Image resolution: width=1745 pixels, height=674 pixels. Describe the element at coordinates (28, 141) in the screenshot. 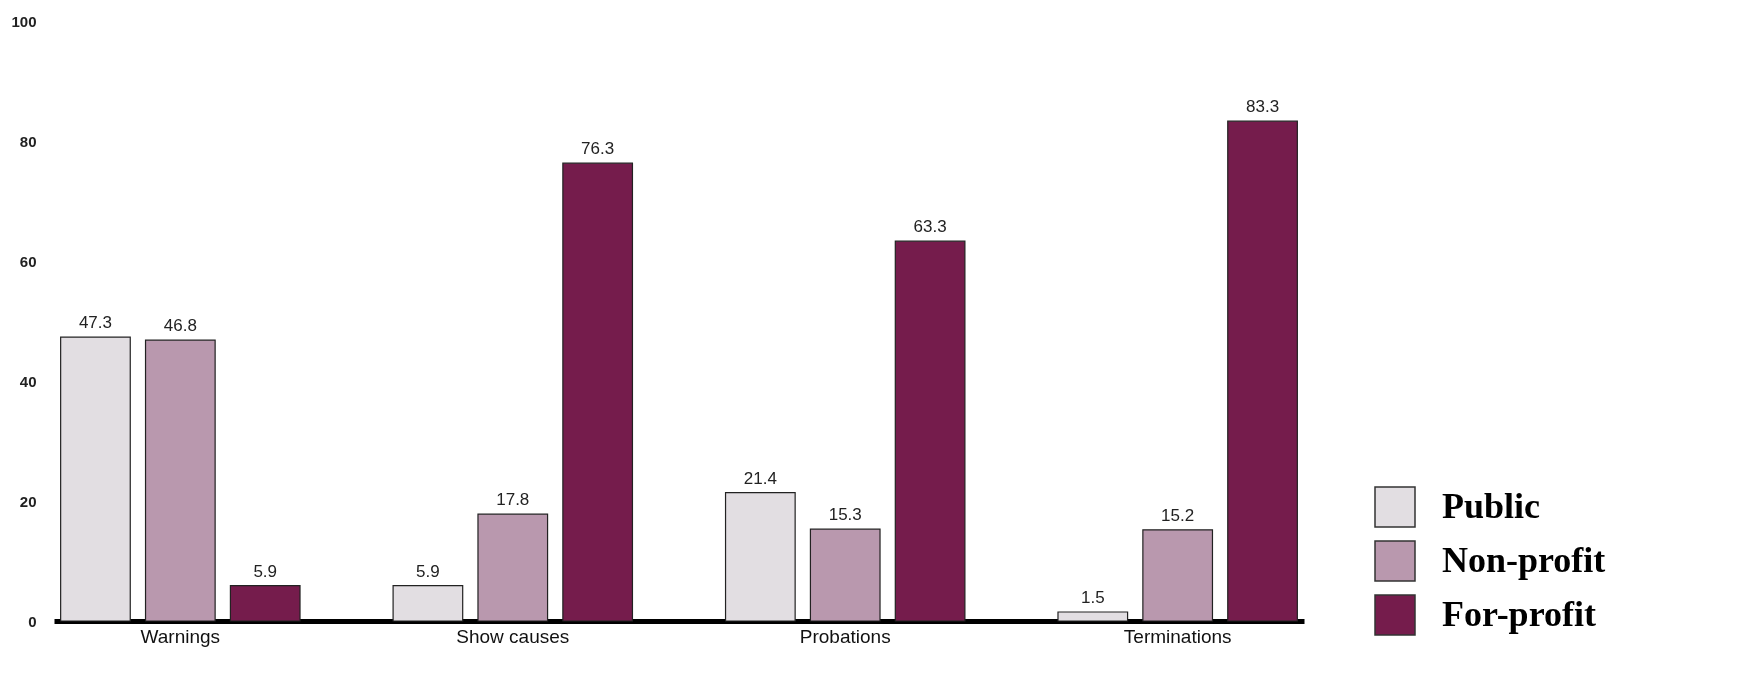

I see `y-tick-label: 80` at that location.